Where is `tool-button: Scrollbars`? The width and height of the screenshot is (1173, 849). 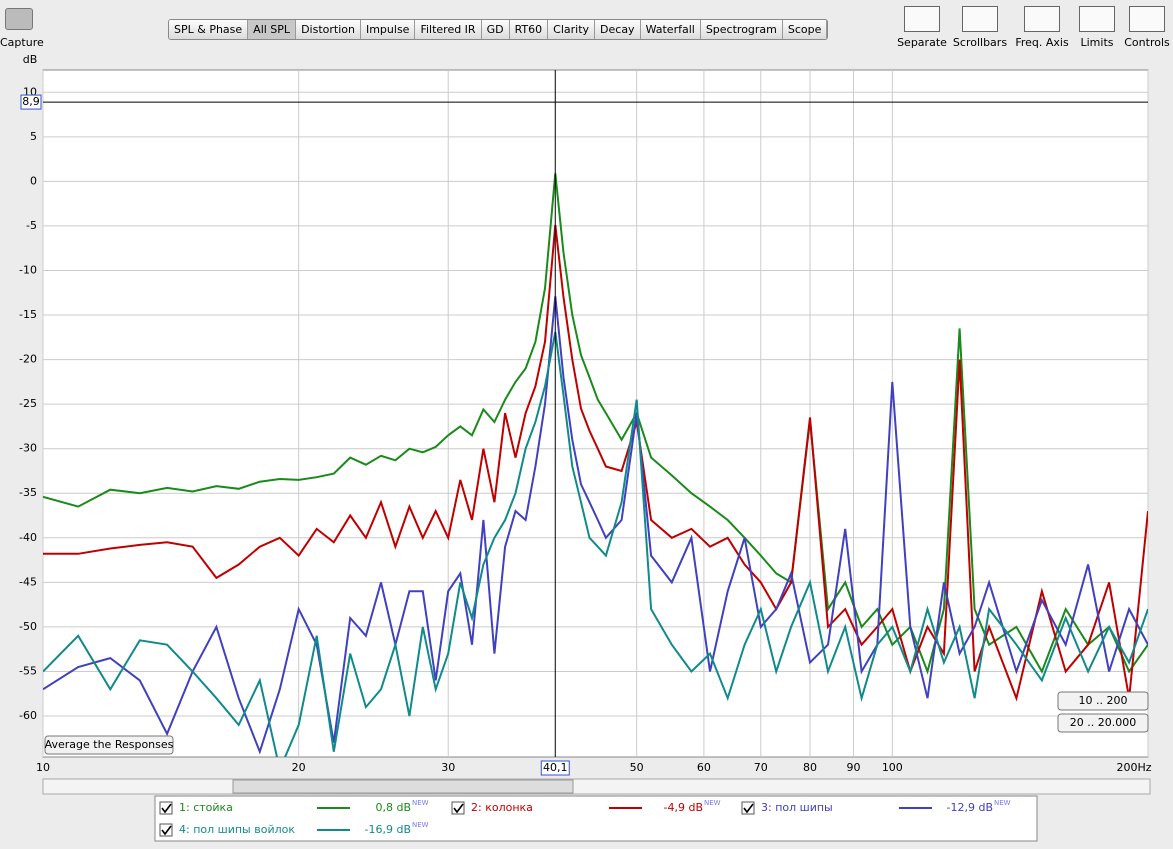
tool-button: Scrollbars is located at coordinates (980, 27).